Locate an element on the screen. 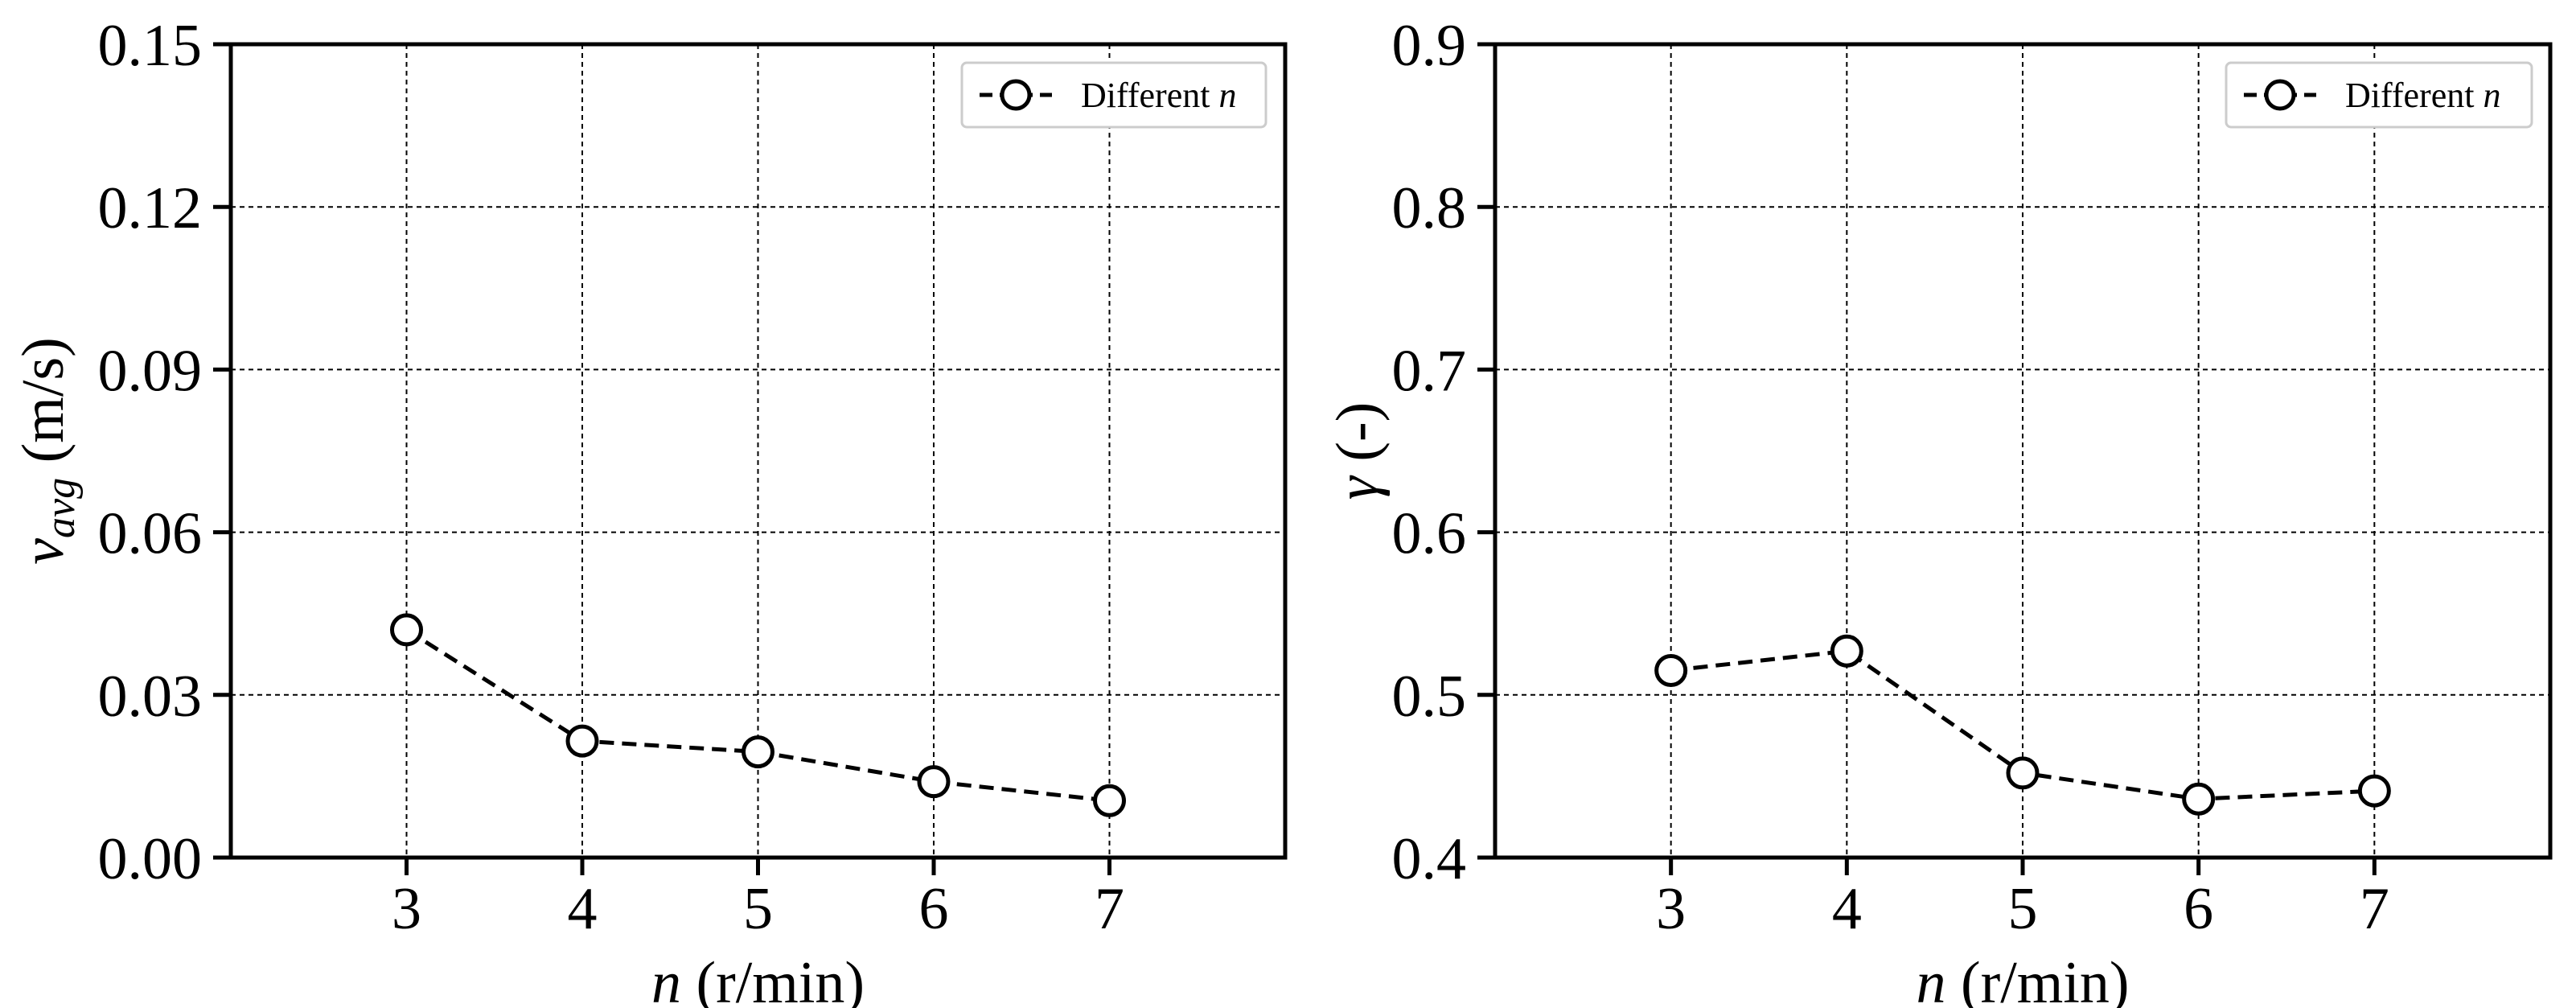 The width and height of the screenshot is (2576, 1008). y-tick-label: 0.00 is located at coordinates (150, 859).